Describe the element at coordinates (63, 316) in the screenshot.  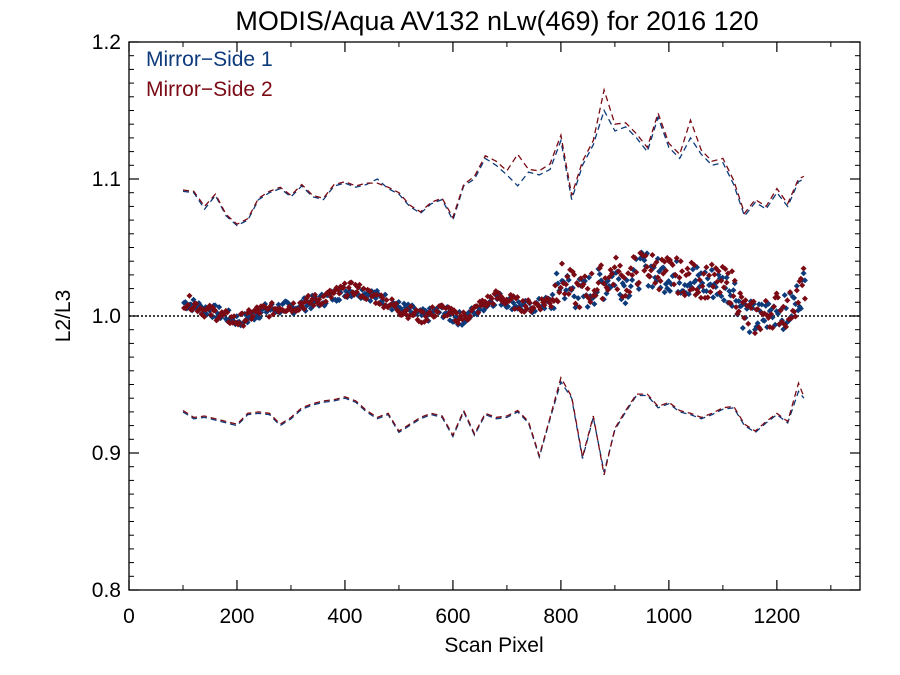
I see `y-axis-label: L2/L3` at that location.